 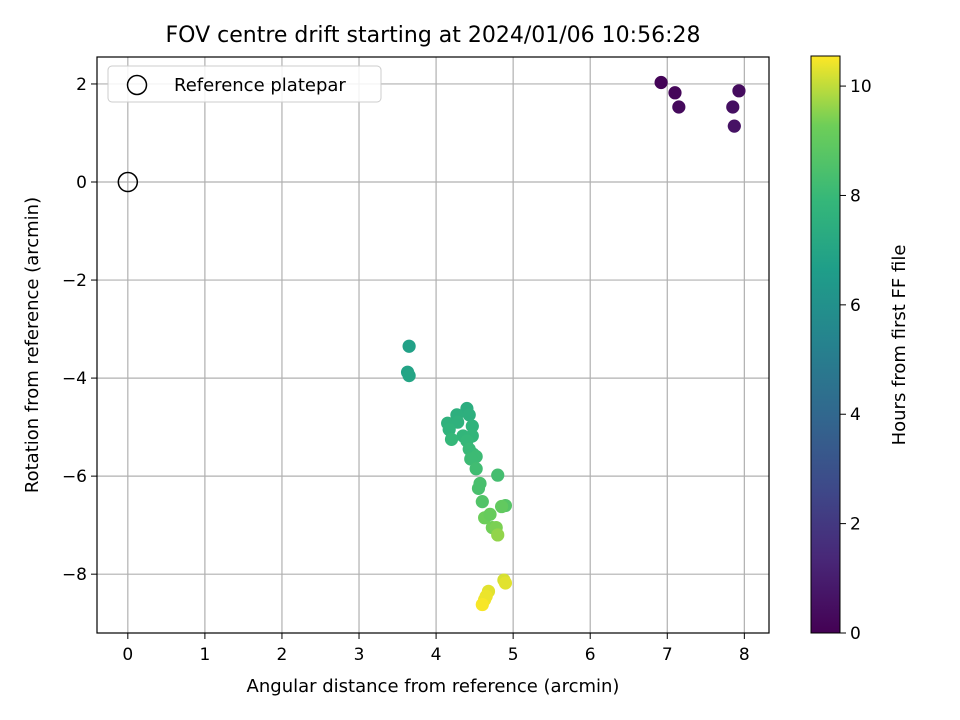 I want to click on colorbar: 0 2 4 6 8 10 Hours from first FF file, so click(x=860, y=349).